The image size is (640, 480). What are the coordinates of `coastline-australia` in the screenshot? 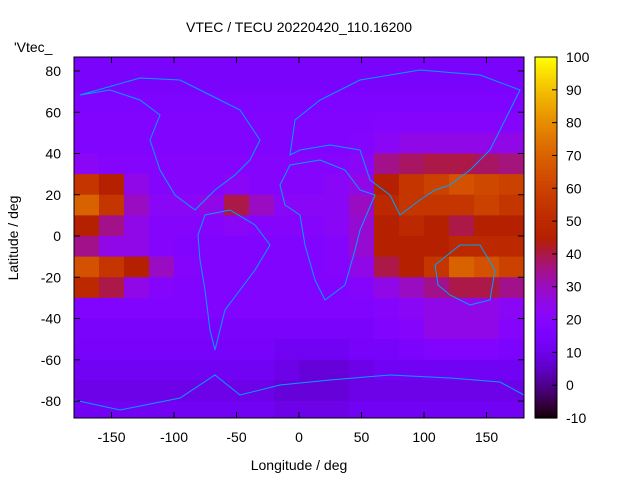 It's located at (465, 275).